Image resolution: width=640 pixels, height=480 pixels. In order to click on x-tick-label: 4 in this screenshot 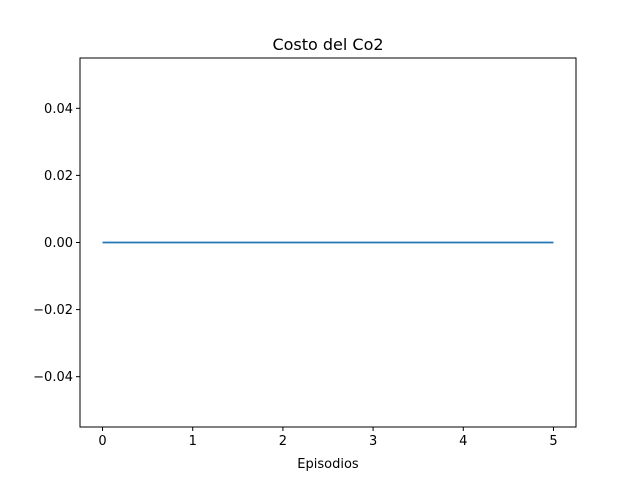, I will do `click(463, 441)`.